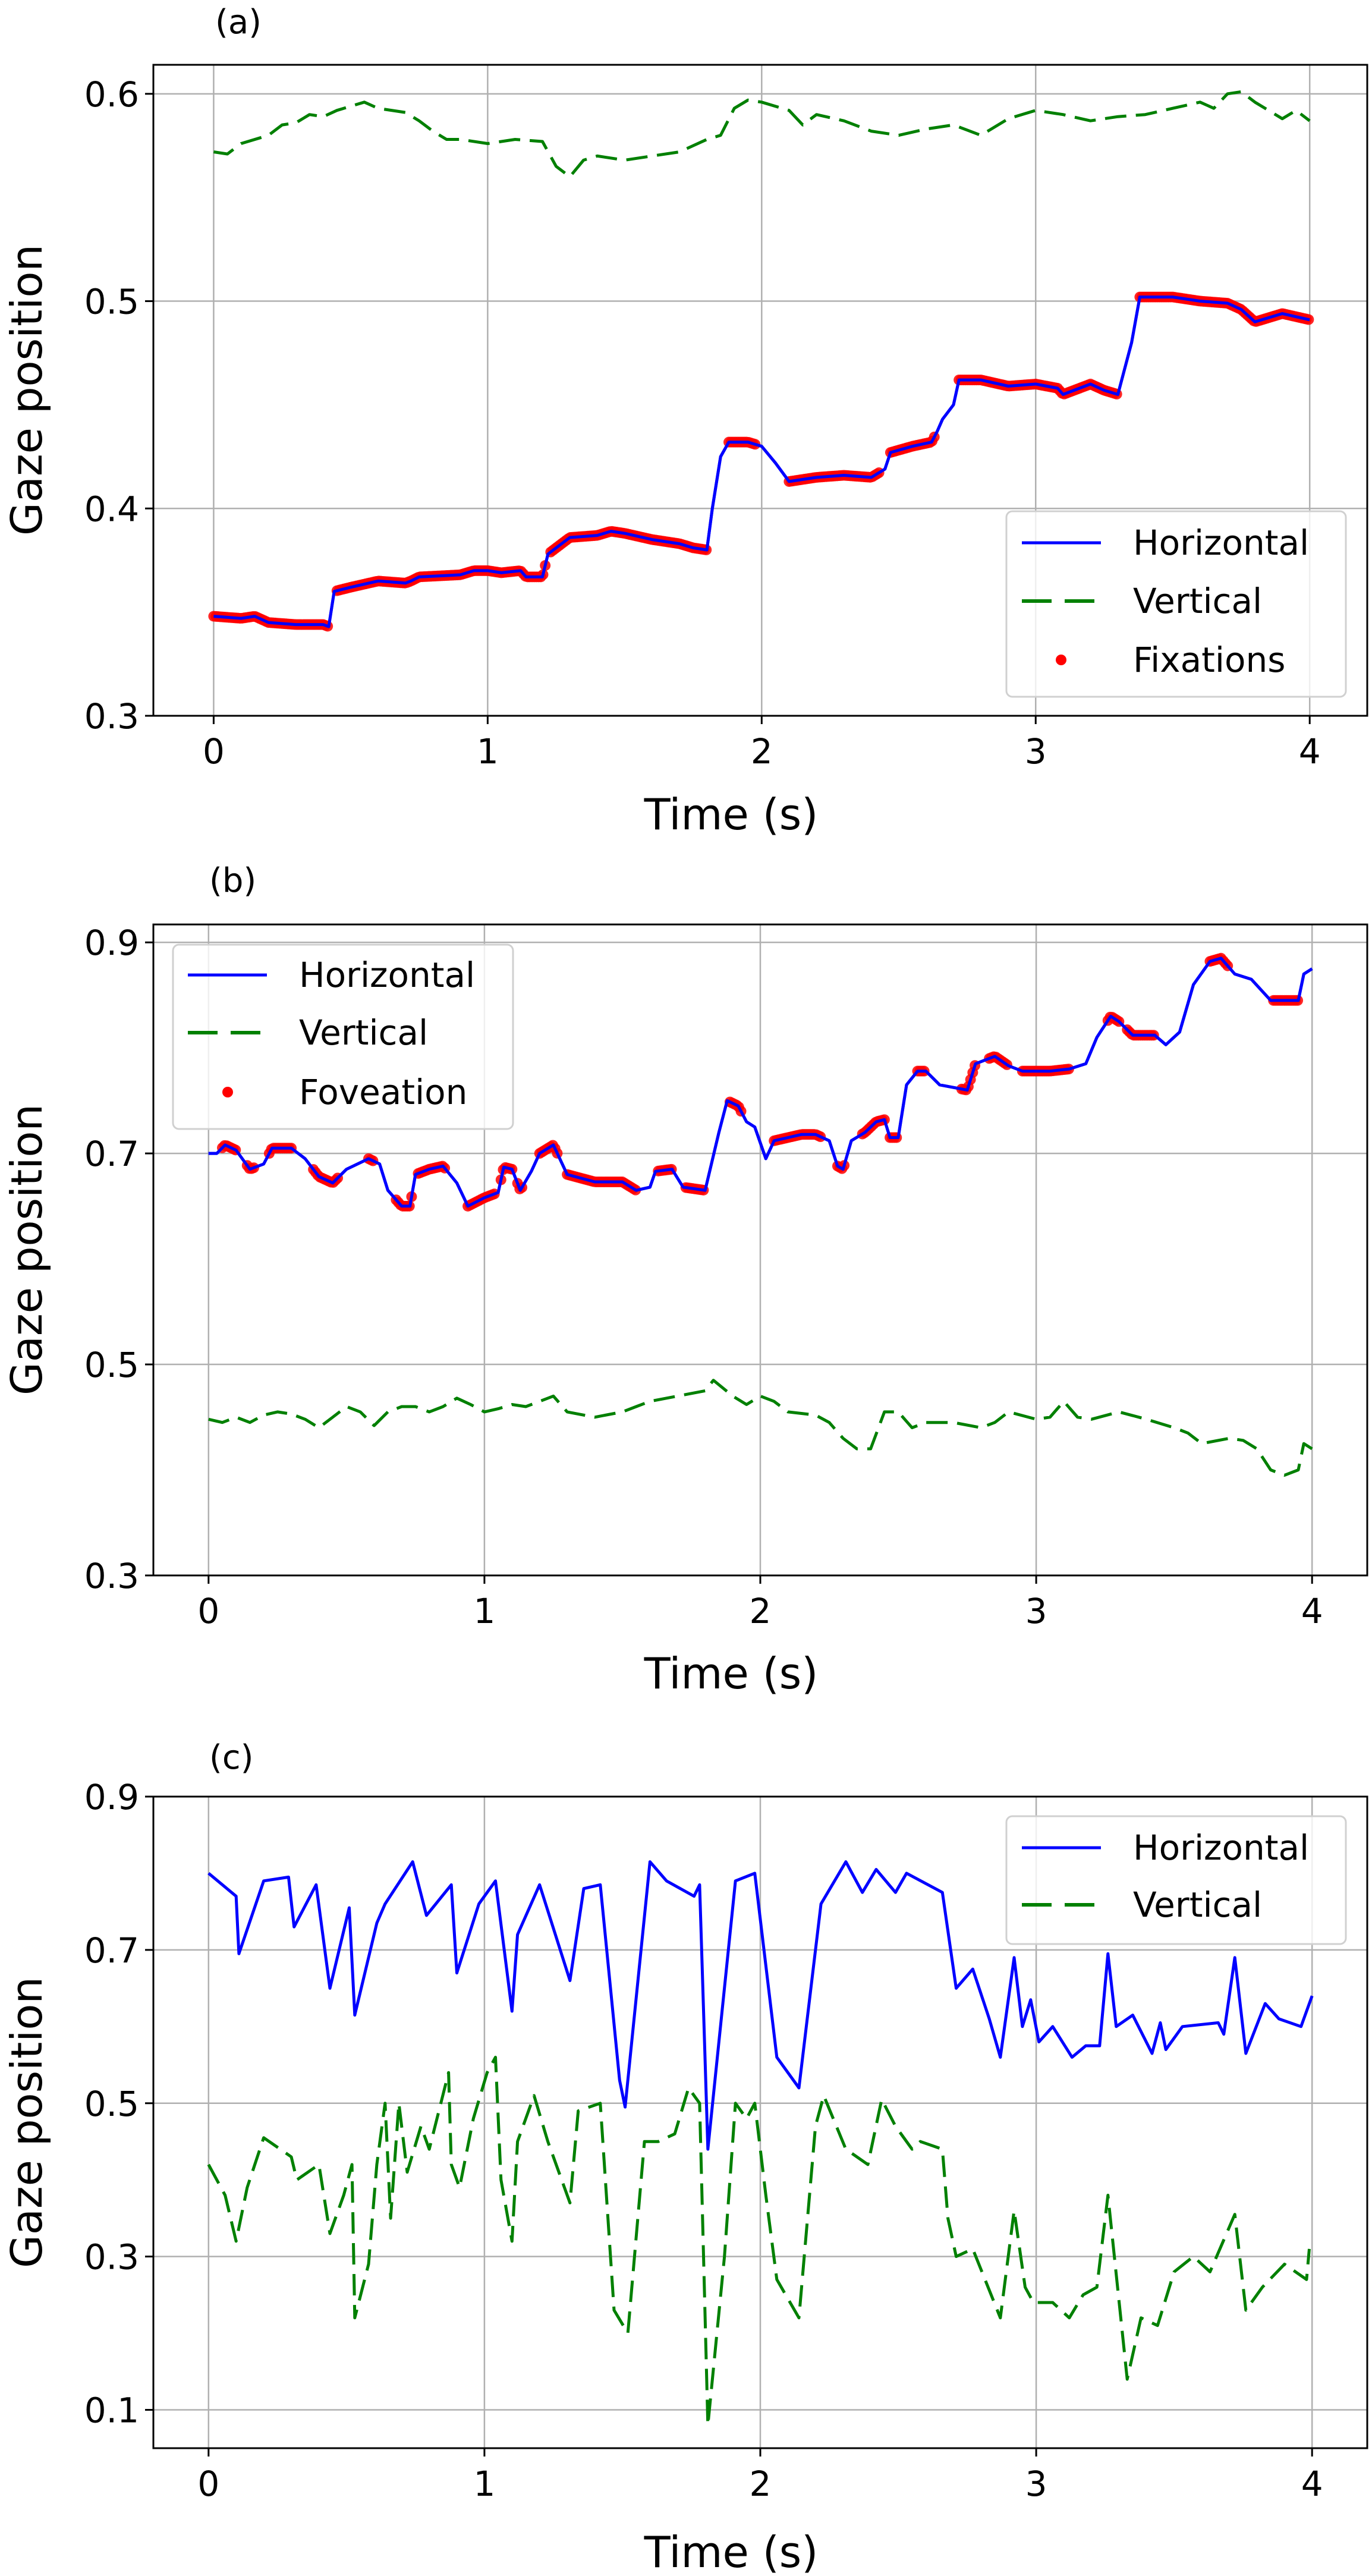 Image resolution: width=1372 pixels, height=2576 pixels. What do you see at coordinates (238, 22) in the screenshot?
I see `panel-label: (a)` at bounding box center [238, 22].